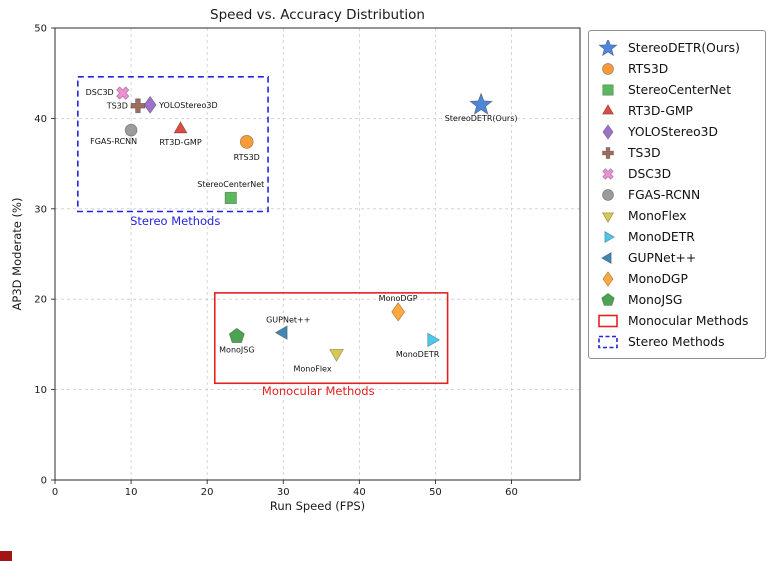  Describe the element at coordinates (481, 118) in the screenshot. I see `point-label-stereodetr-ours: StereoDETR(Ours)` at that location.